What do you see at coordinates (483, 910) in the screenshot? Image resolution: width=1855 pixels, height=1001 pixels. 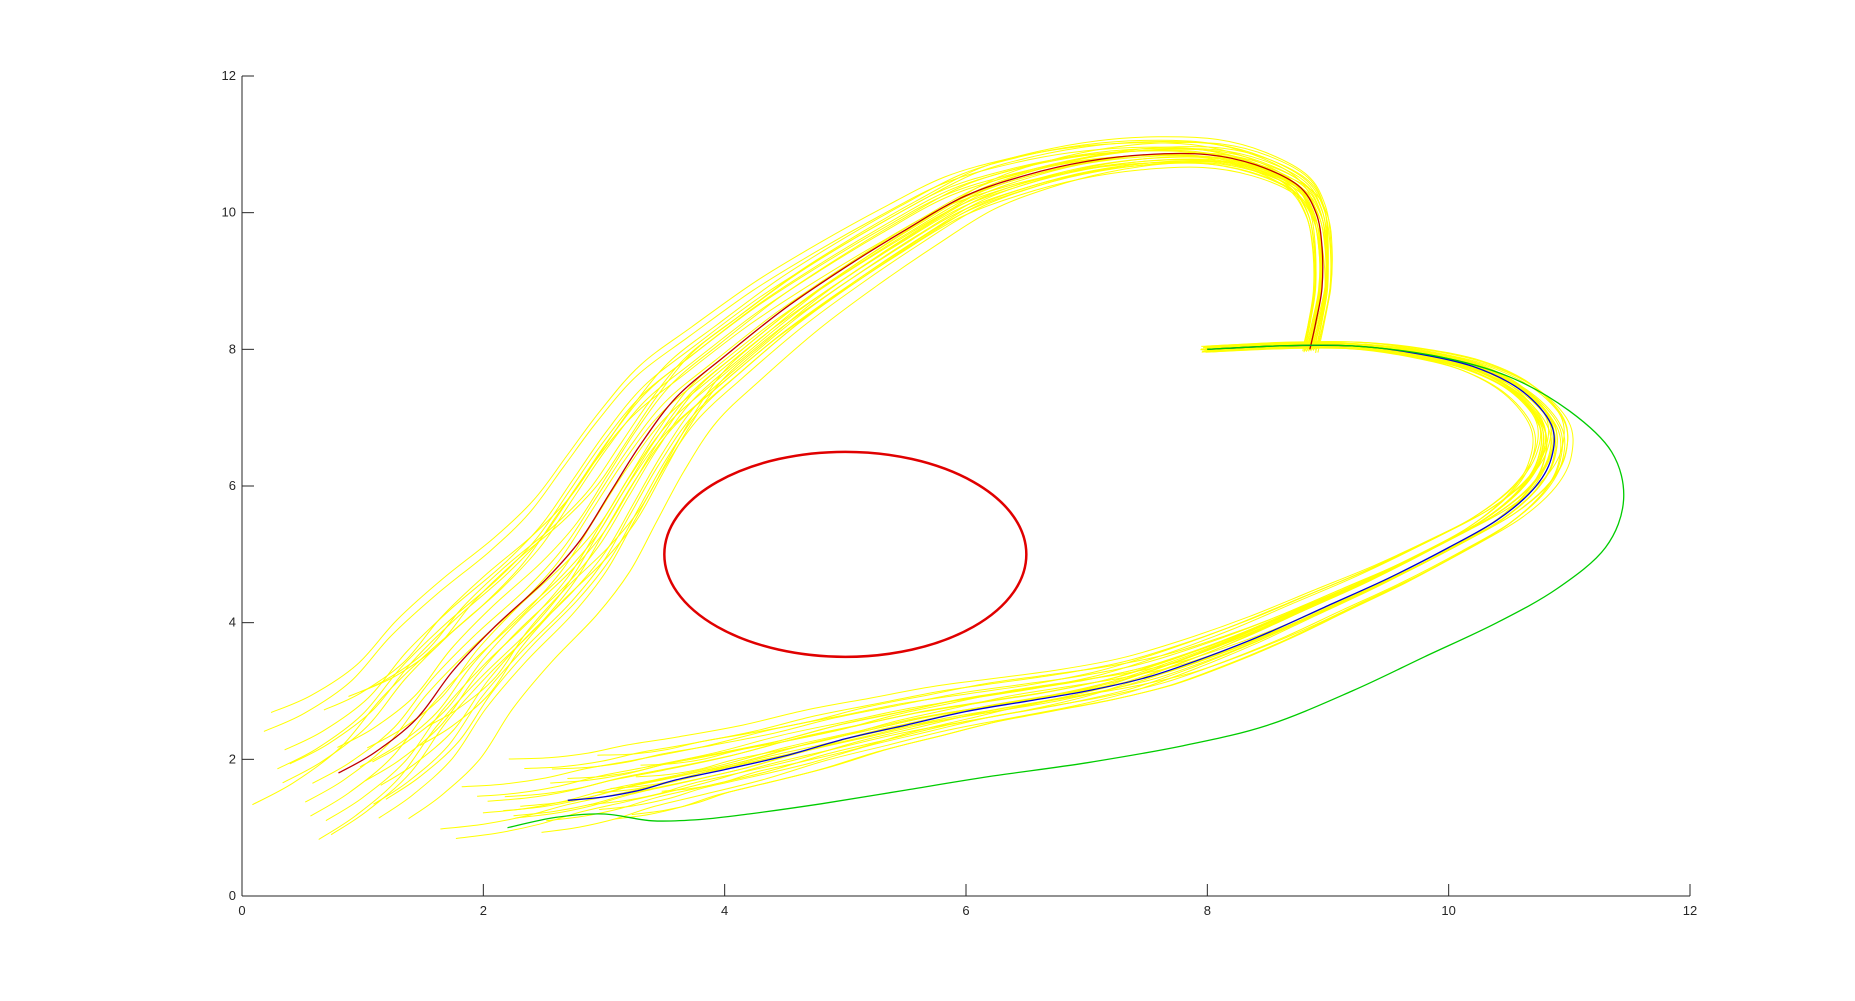 I see `x-tick-label: 2` at bounding box center [483, 910].